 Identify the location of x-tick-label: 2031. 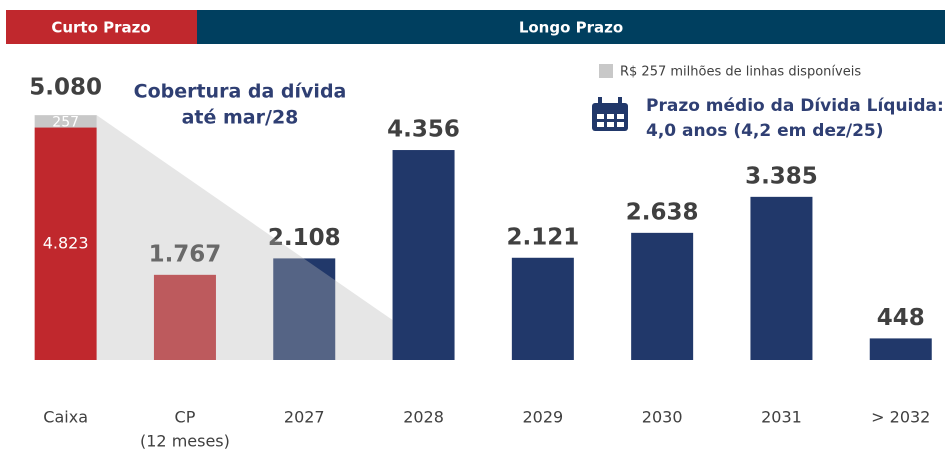
(781, 417).